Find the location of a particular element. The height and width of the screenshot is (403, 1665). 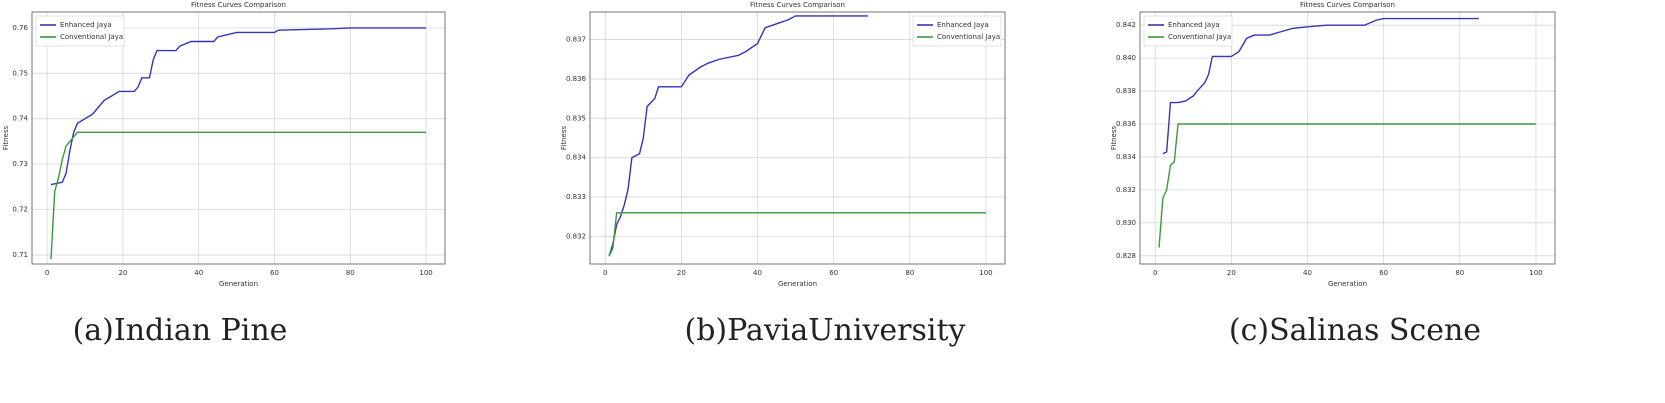

y-tick-label: 0.842 is located at coordinates (1126, 25).